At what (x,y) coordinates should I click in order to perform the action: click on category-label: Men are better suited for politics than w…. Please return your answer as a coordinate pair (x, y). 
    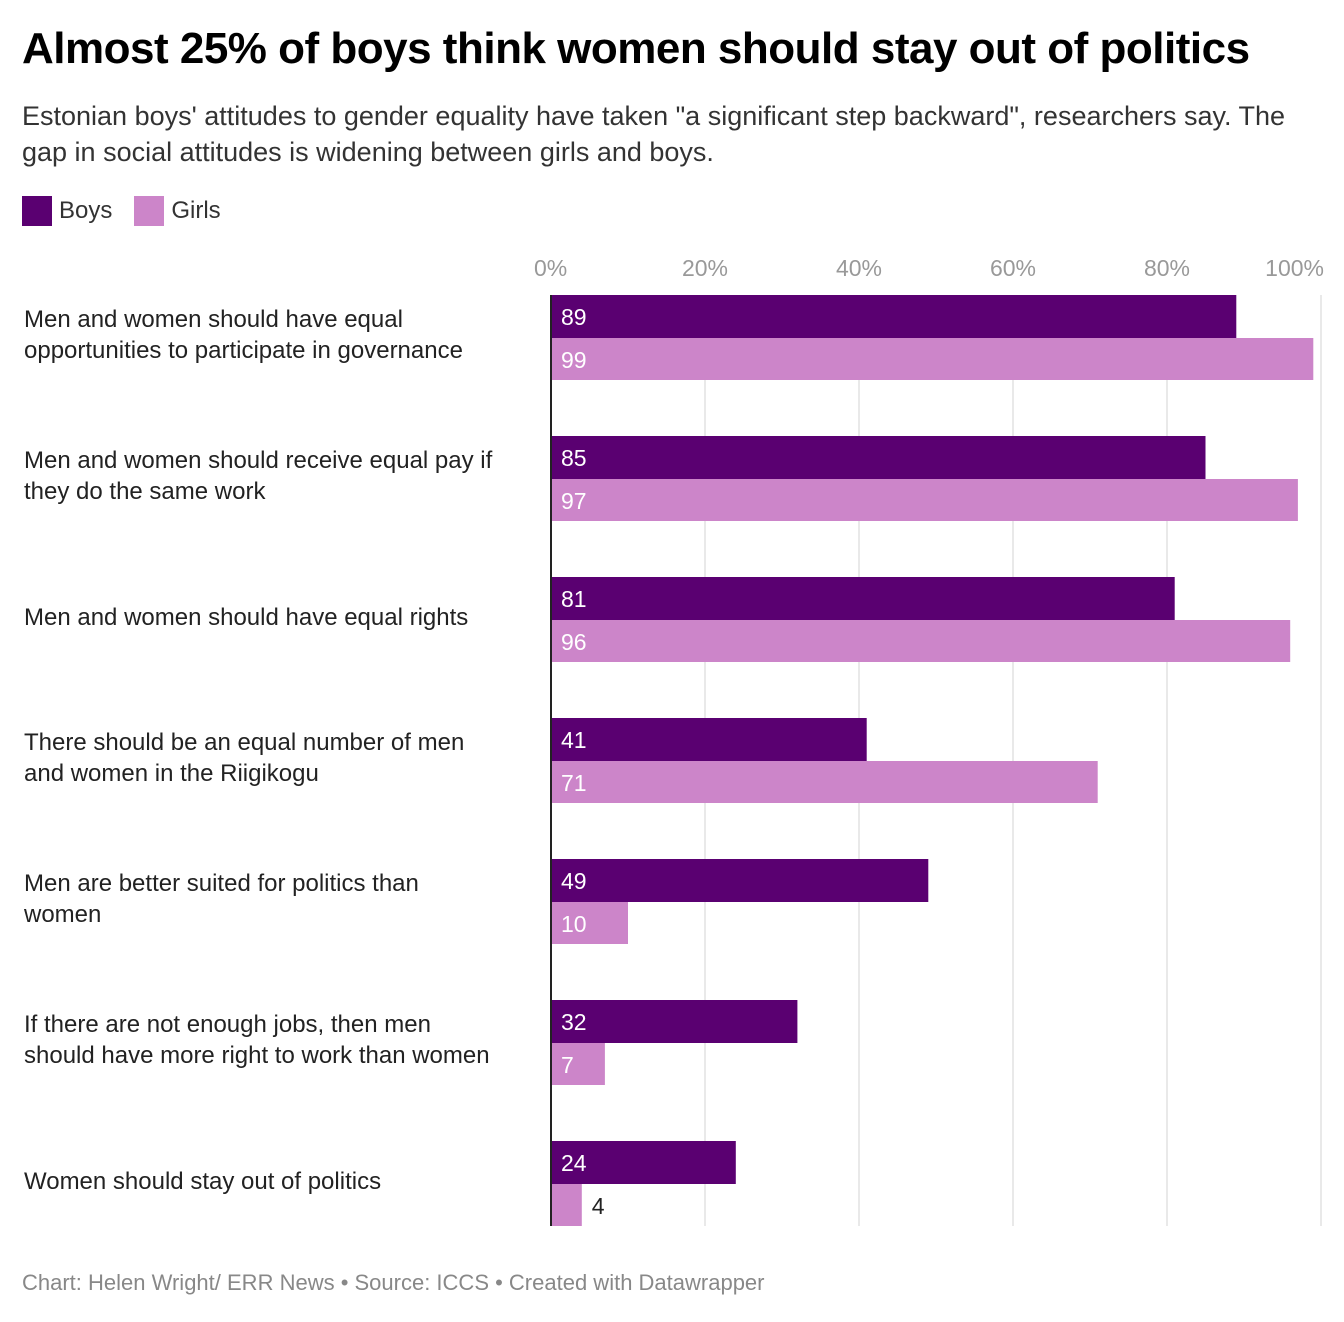
    Looking at the image, I should click on (284, 899).